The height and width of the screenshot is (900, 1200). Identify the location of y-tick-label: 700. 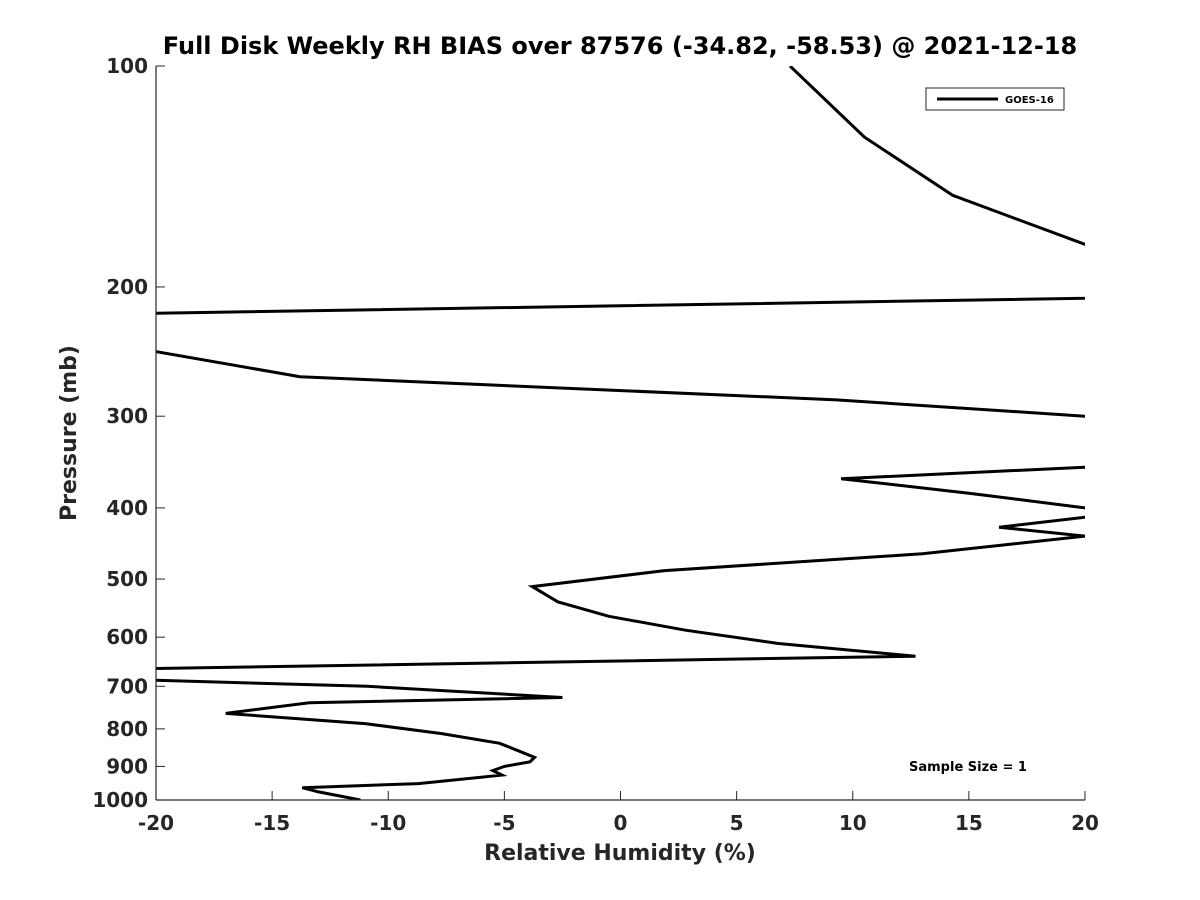
(127, 686).